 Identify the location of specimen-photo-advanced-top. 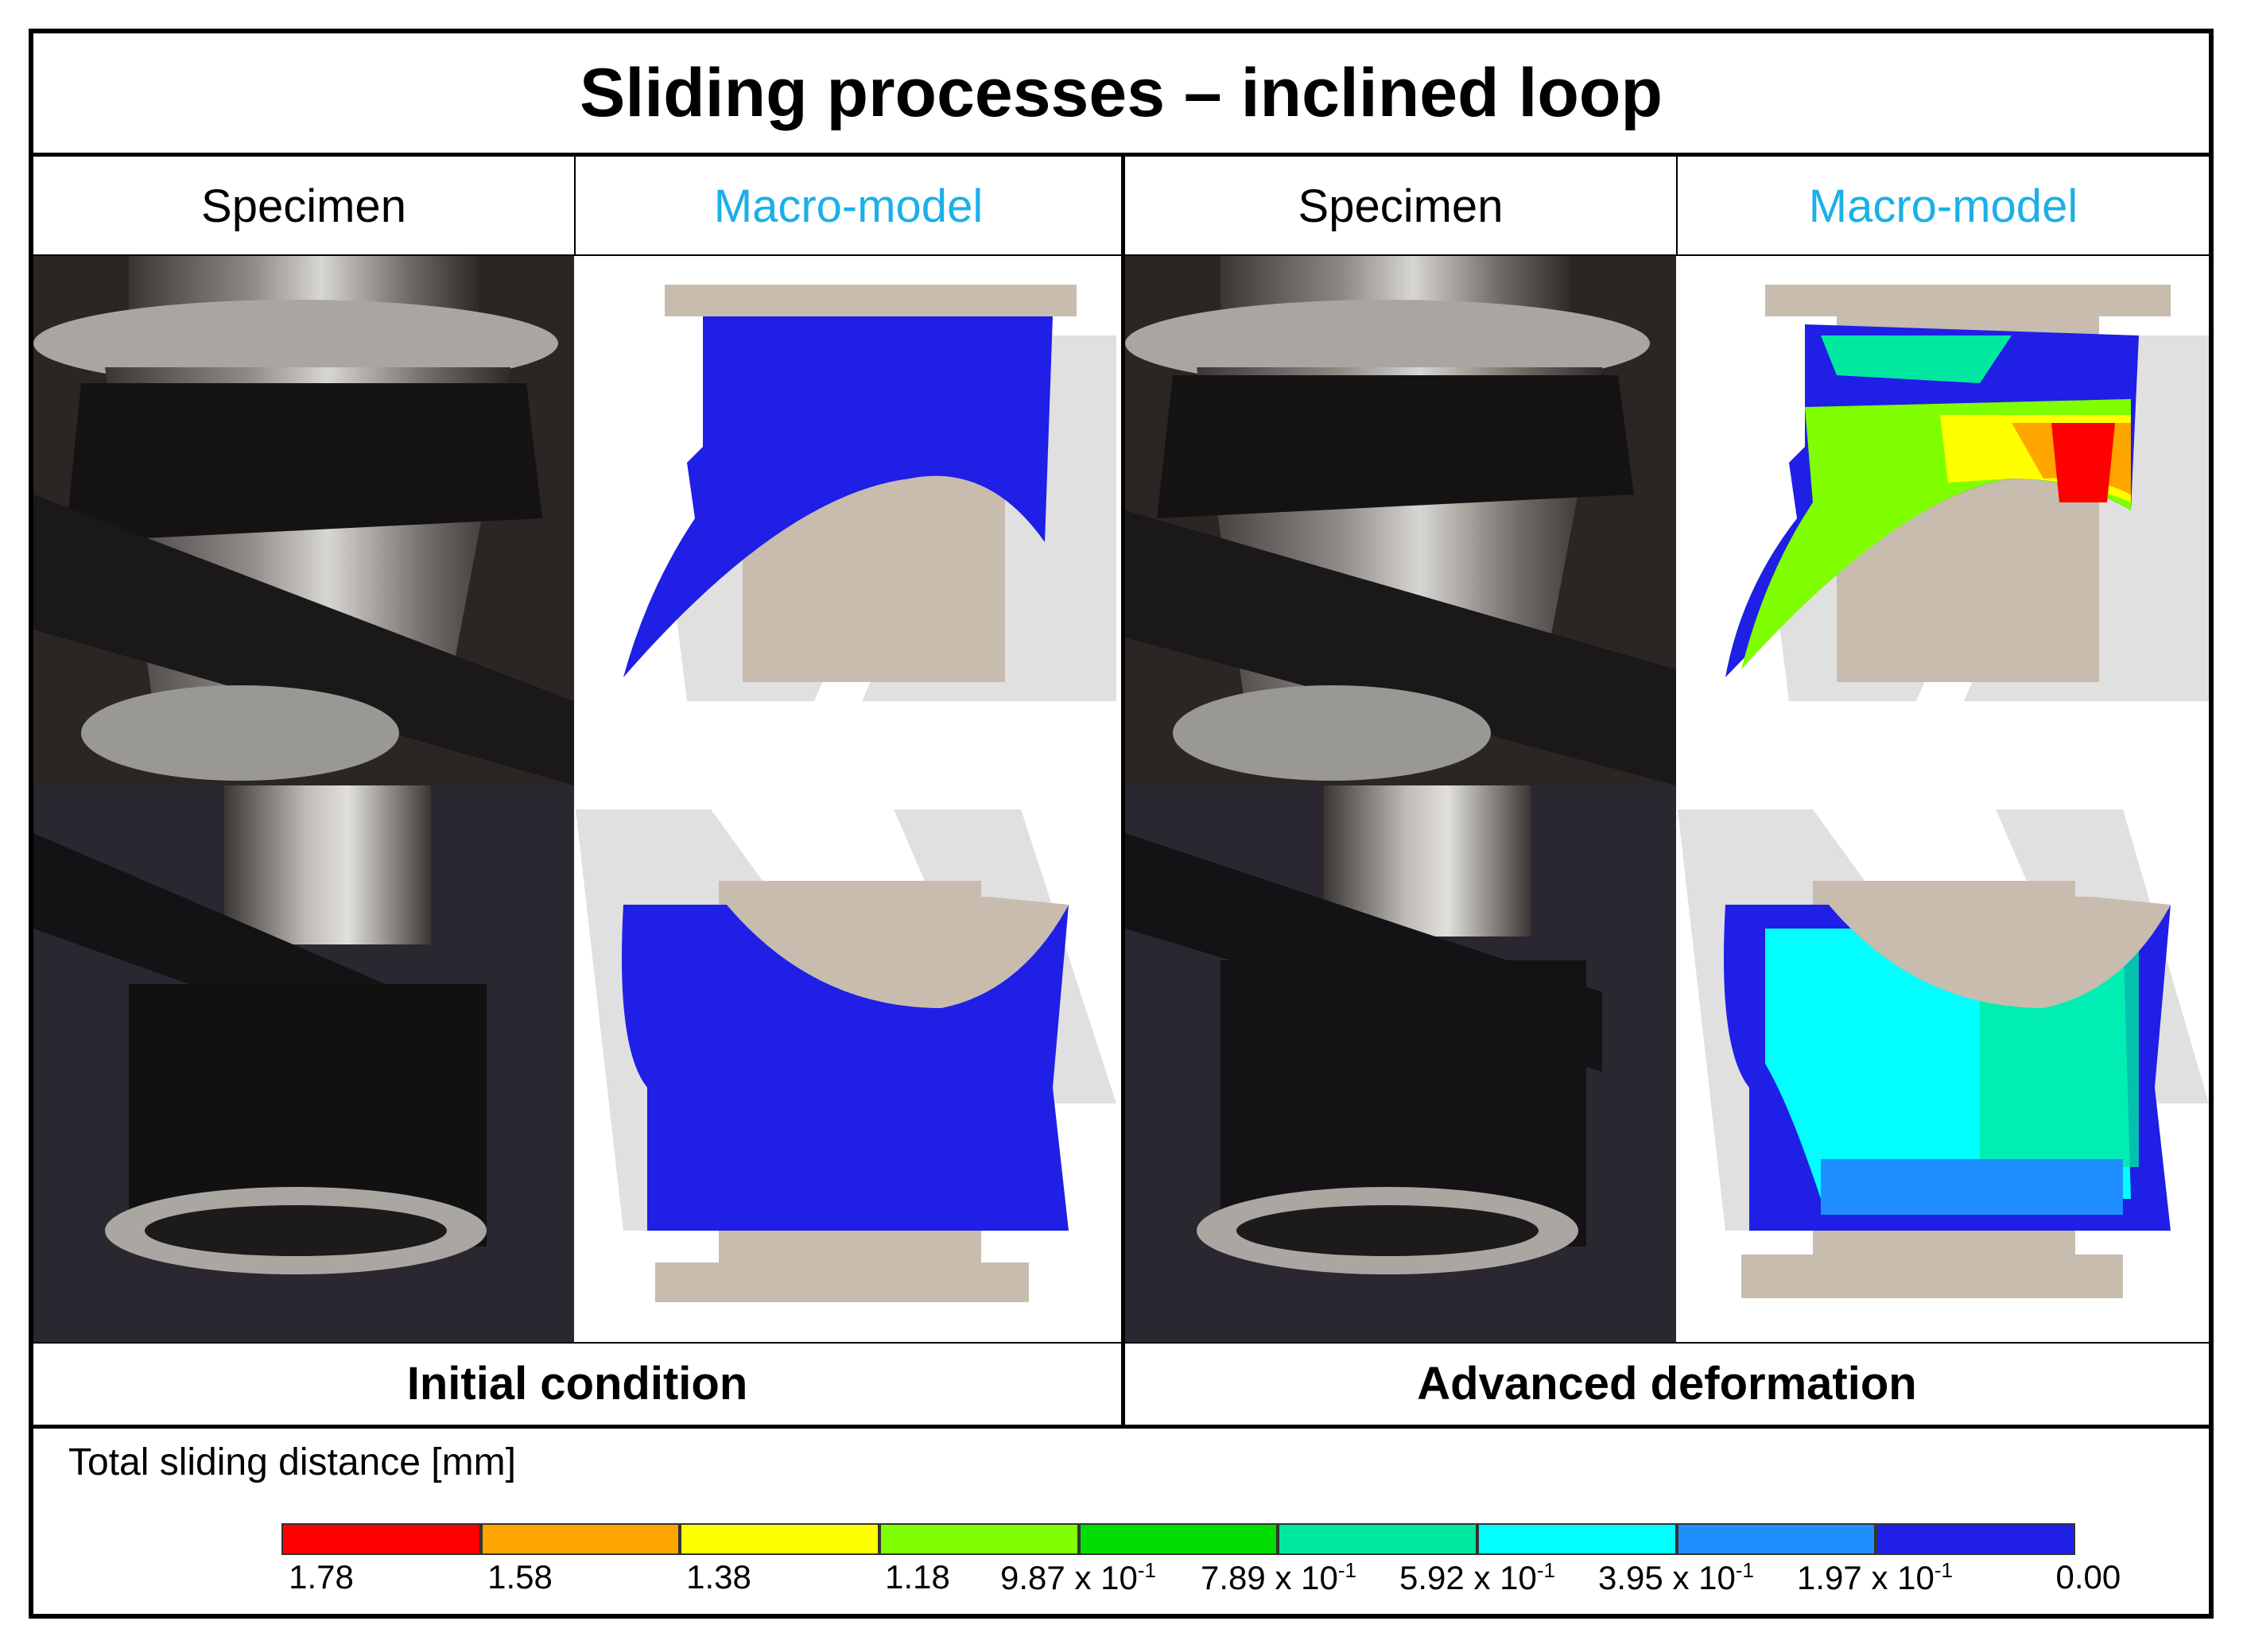
(1400, 520).